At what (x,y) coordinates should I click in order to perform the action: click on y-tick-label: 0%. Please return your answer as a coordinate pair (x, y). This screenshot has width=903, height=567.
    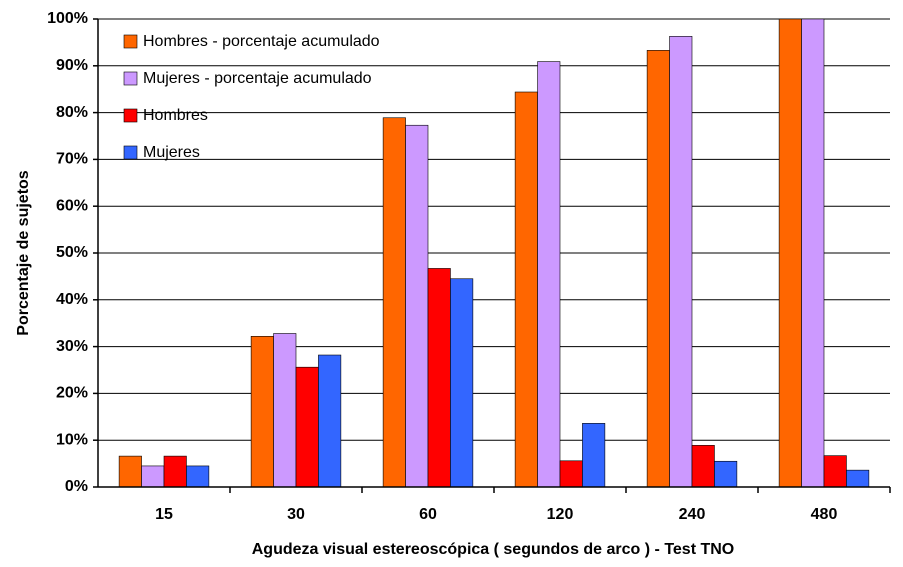
    Looking at the image, I should click on (76, 486).